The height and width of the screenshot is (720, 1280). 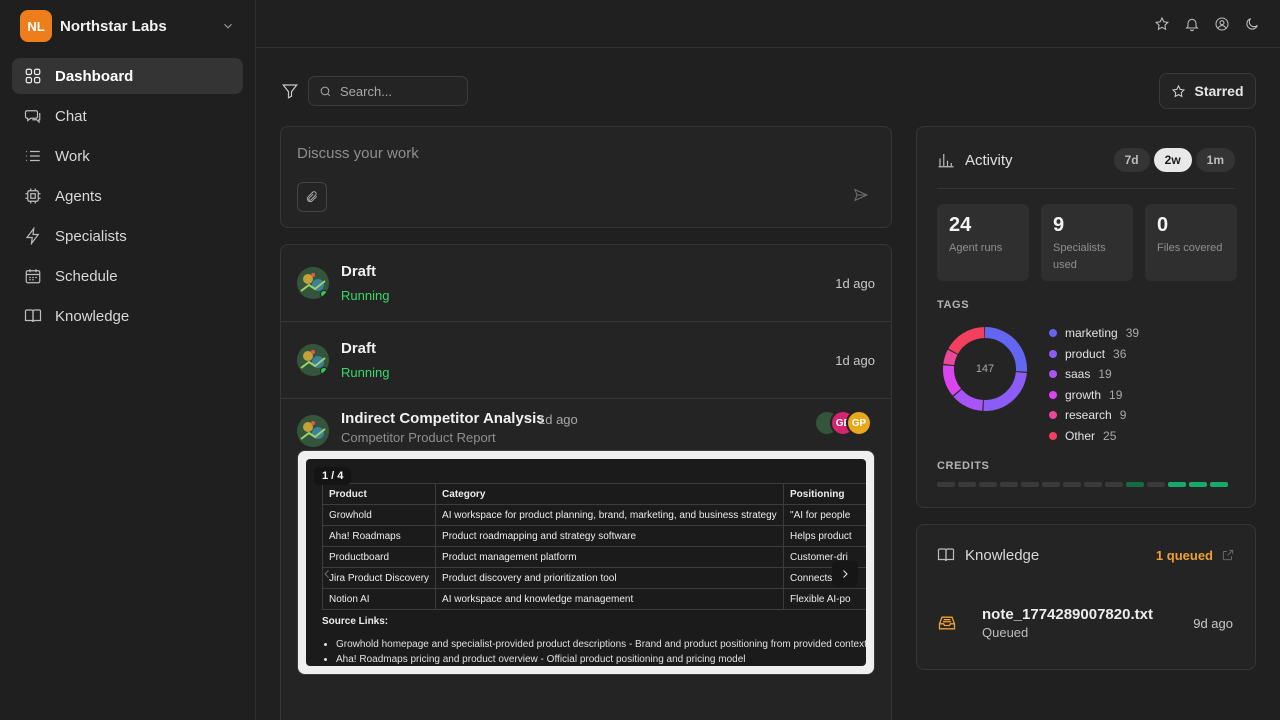 What do you see at coordinates (1222, 24) in the screenshot?
I see `user-circle-icon` at bounding box center [1222, 24].